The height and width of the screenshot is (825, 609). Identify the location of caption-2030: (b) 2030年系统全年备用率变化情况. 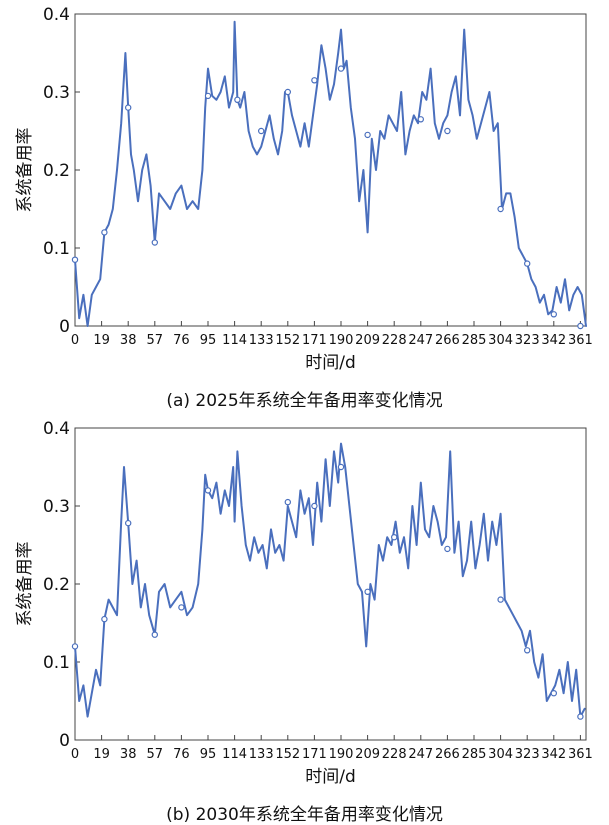
(304, 815).